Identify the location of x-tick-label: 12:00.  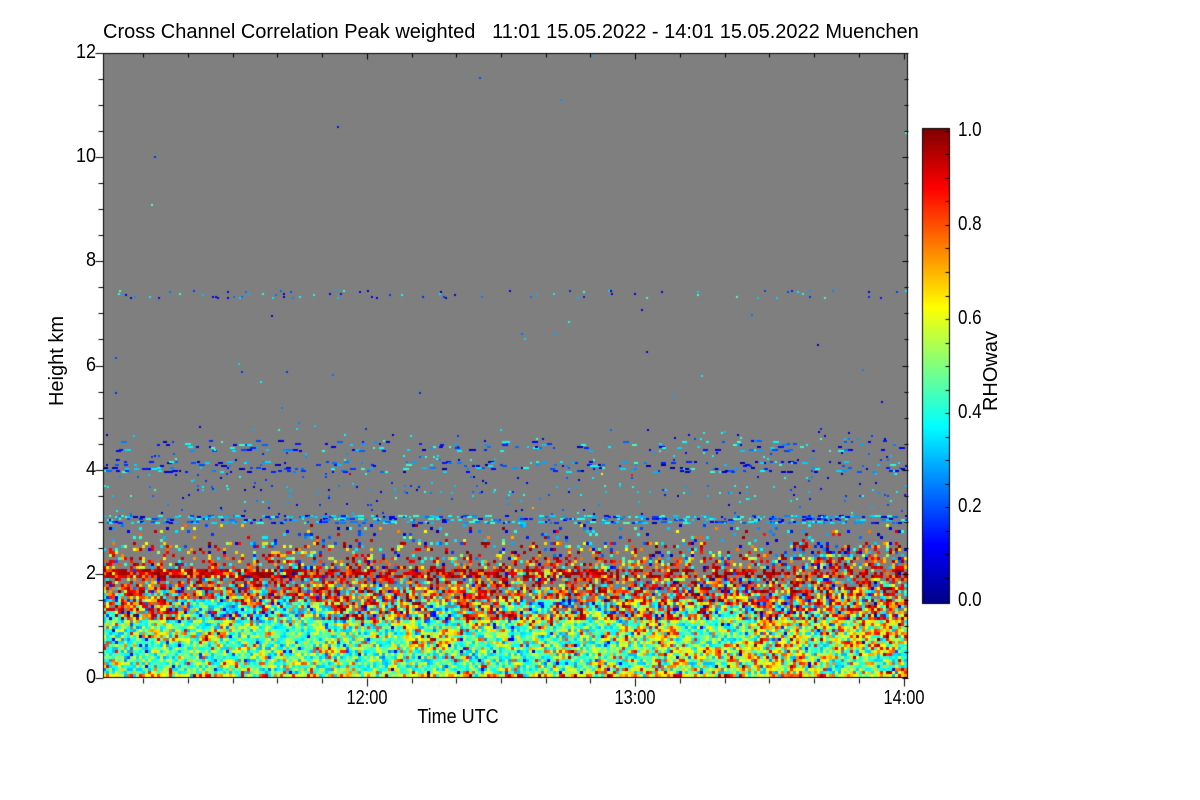
(367, 698).